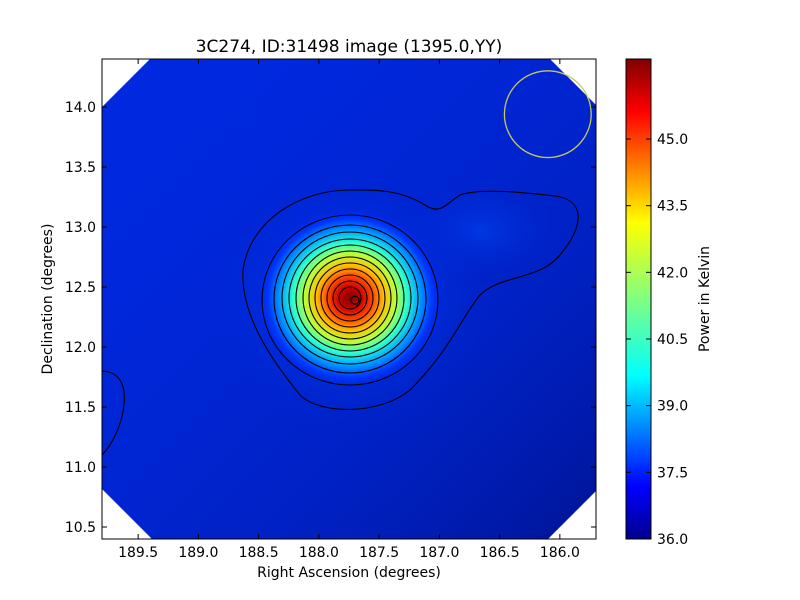 This screenshot has width=800, height=600. What do you see at coordinates (672, 140) in the screenshot?
I see `colorbar-tick-label: 45.0` at bounding box center [672, 140].